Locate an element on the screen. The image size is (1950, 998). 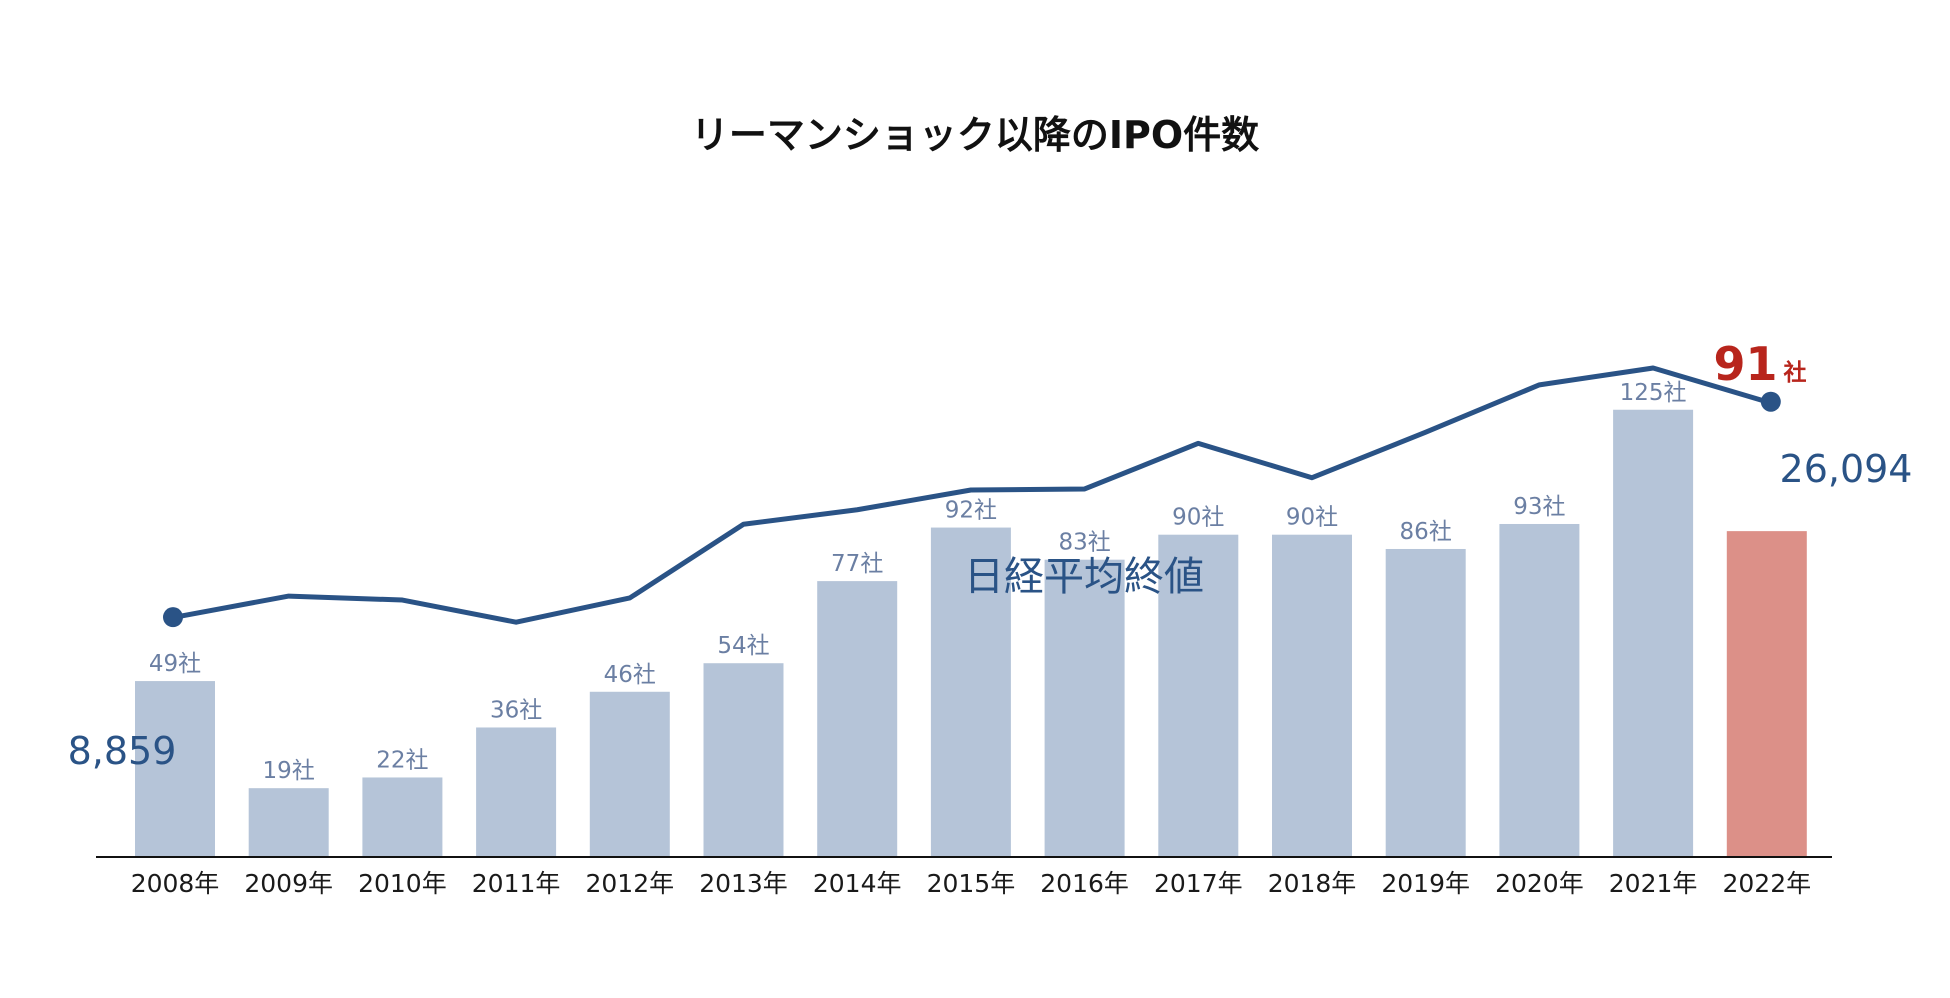
bar-value-label: 46社 is located at coordinates (630, 675).